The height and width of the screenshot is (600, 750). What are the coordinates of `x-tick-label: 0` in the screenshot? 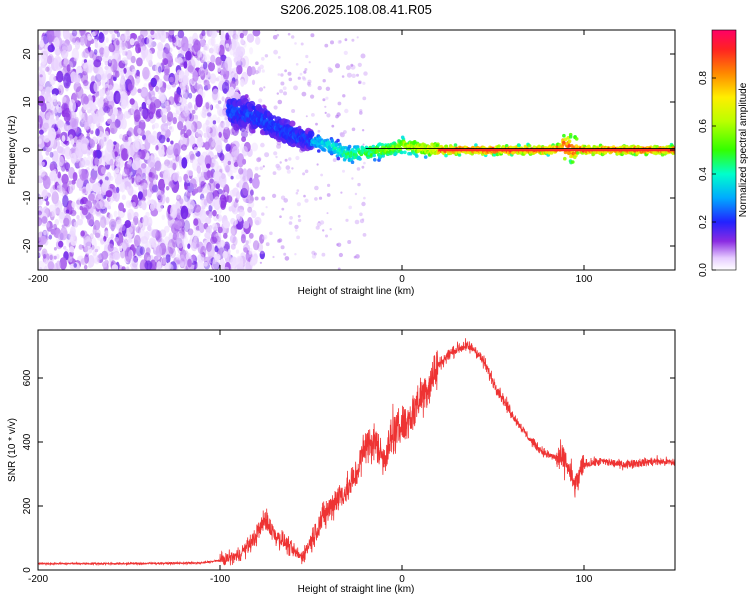 It's located at (402, 279).